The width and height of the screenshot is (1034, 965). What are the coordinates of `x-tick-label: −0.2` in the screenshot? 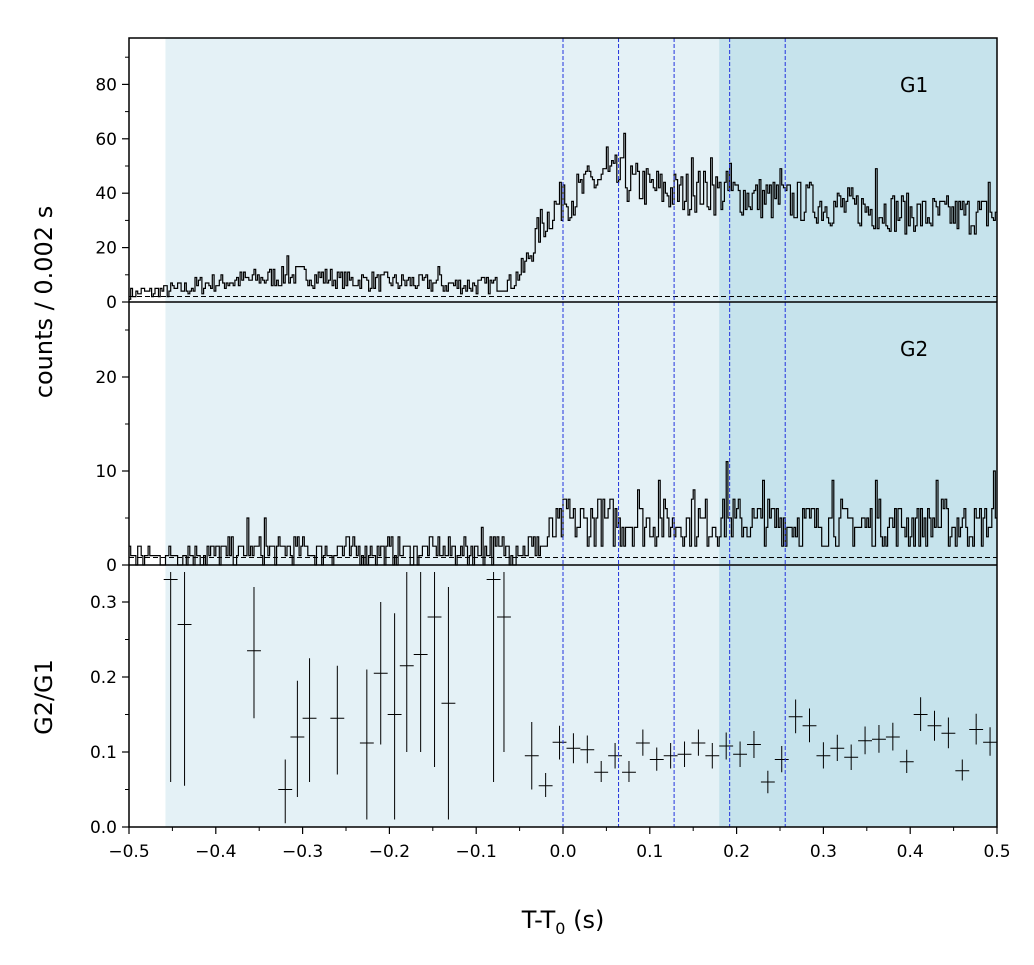 It's located at (389, 852).